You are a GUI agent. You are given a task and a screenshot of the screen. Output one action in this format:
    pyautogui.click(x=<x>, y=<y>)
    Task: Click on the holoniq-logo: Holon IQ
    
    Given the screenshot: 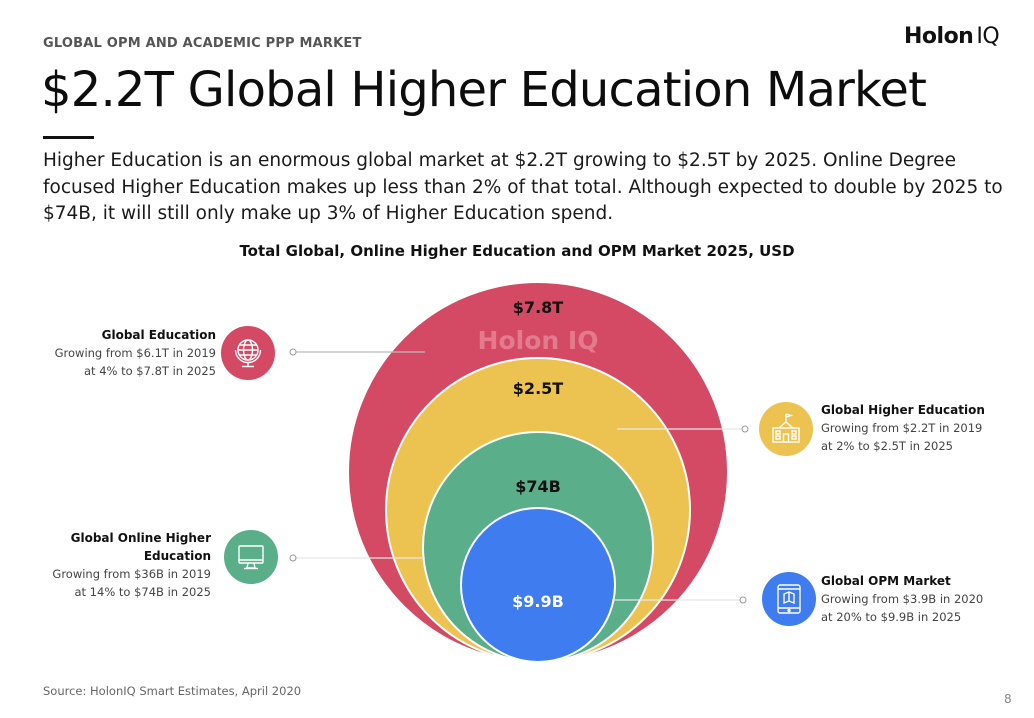 What is the action you would take?
    pyautogui.click(x=952, y=36)
    